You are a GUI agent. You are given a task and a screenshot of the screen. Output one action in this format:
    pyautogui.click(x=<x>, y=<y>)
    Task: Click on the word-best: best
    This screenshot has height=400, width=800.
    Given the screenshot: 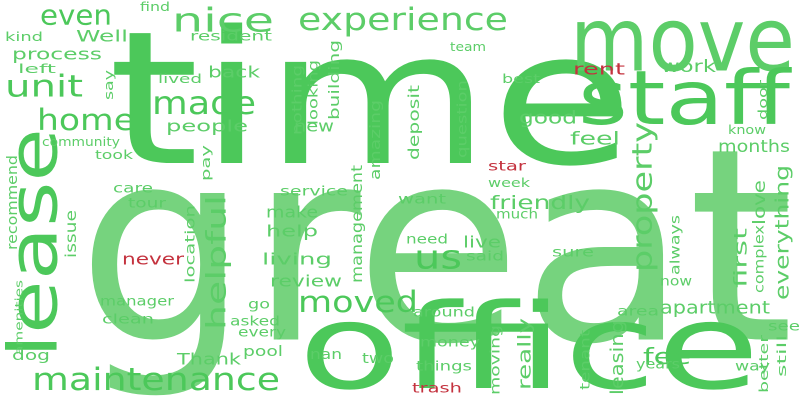 What is the action you would take?
    pyautogui.click(x=521, y=79)
    